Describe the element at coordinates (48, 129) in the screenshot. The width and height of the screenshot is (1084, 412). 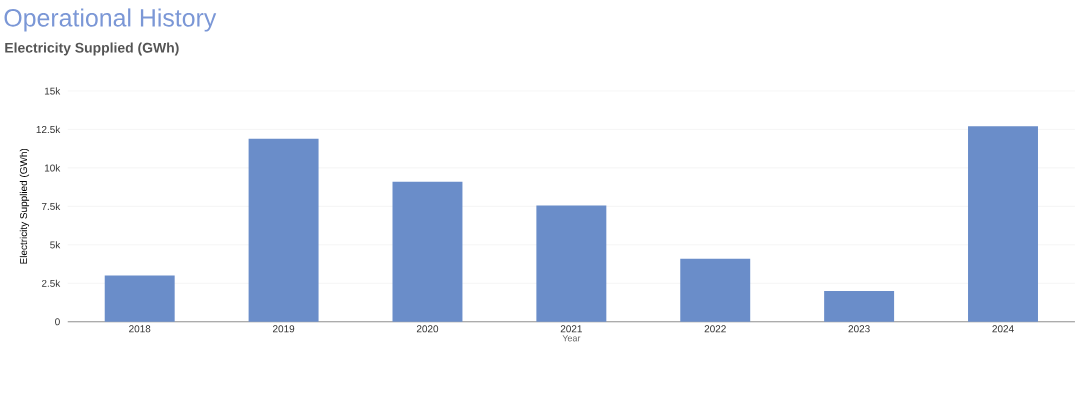
I see `y-tick-label: 12.5k` at that location.